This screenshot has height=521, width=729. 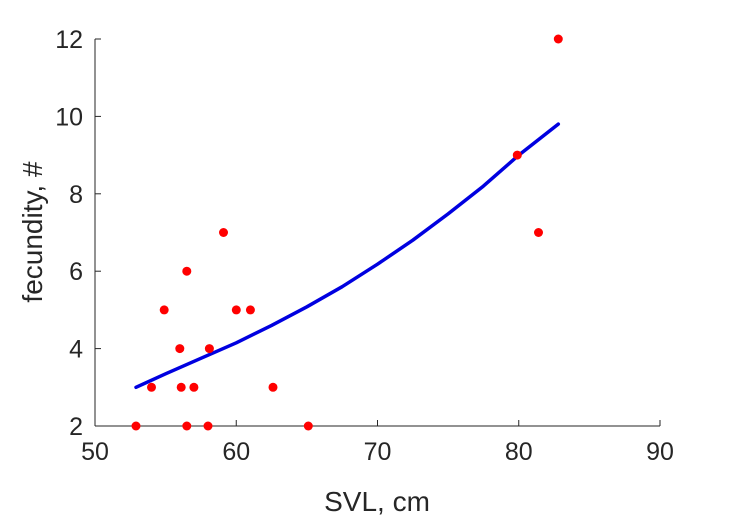 What do you see at coordinates (76, 350) in the screenshot?
I see `y-tick-label: 4` at bounding box center [76, 350].